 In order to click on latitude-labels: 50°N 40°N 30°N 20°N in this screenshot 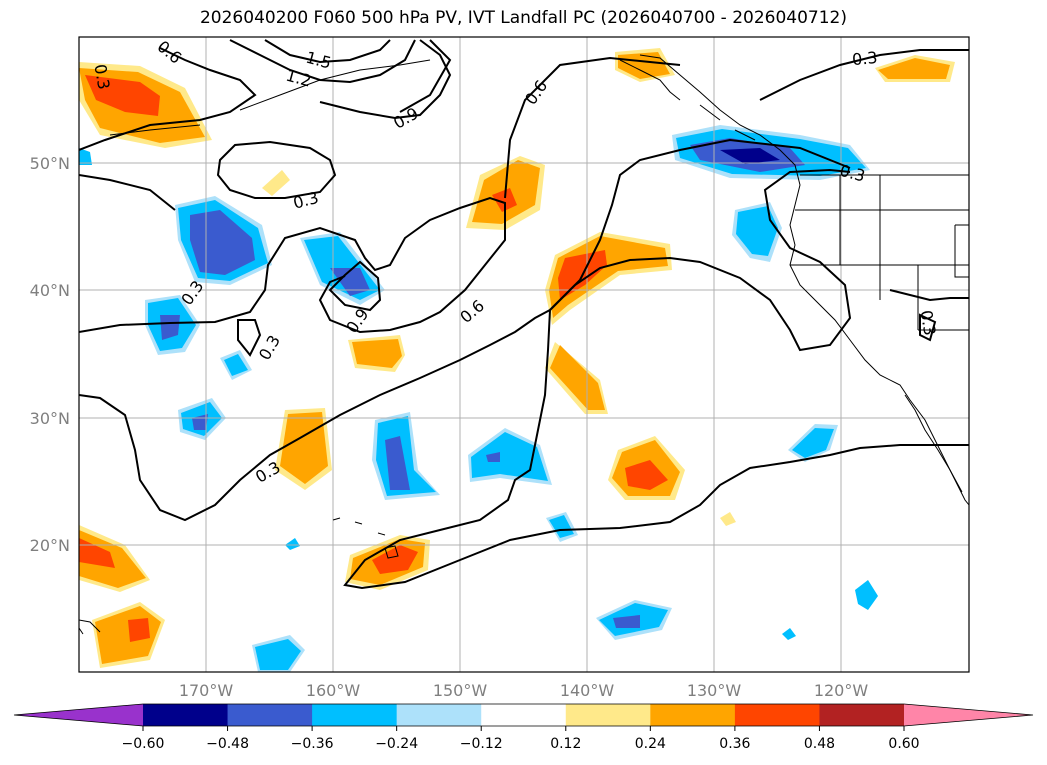, I will do `click(50, 354)`.